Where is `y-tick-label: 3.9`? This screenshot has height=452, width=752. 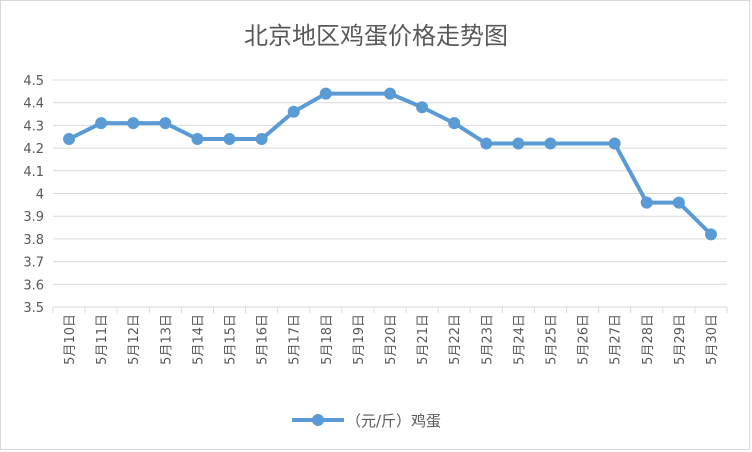 y-tick-label: 3.9 is located at coordinates (33, 217).